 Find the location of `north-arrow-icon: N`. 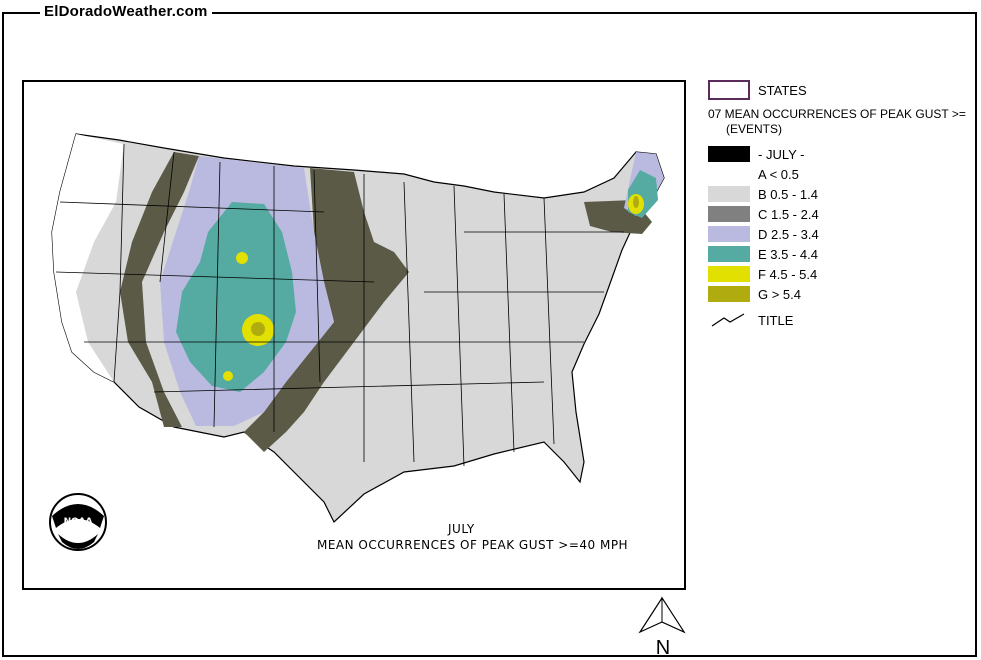

north-arrow-icon: N is located at coordinates (662, 627).